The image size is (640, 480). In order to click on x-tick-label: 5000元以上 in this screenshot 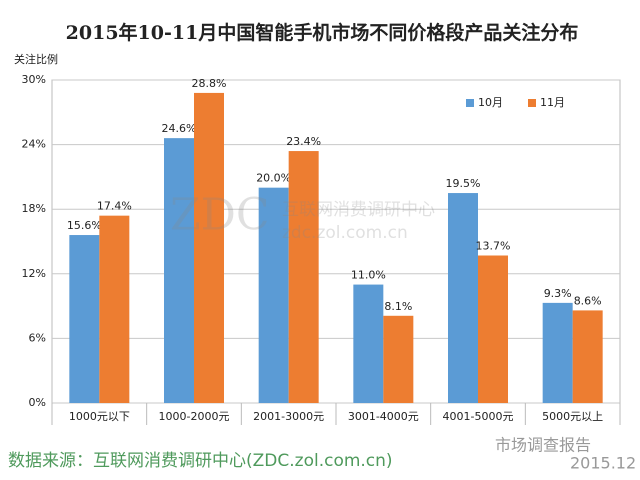, I will do `click(572, 416)`.